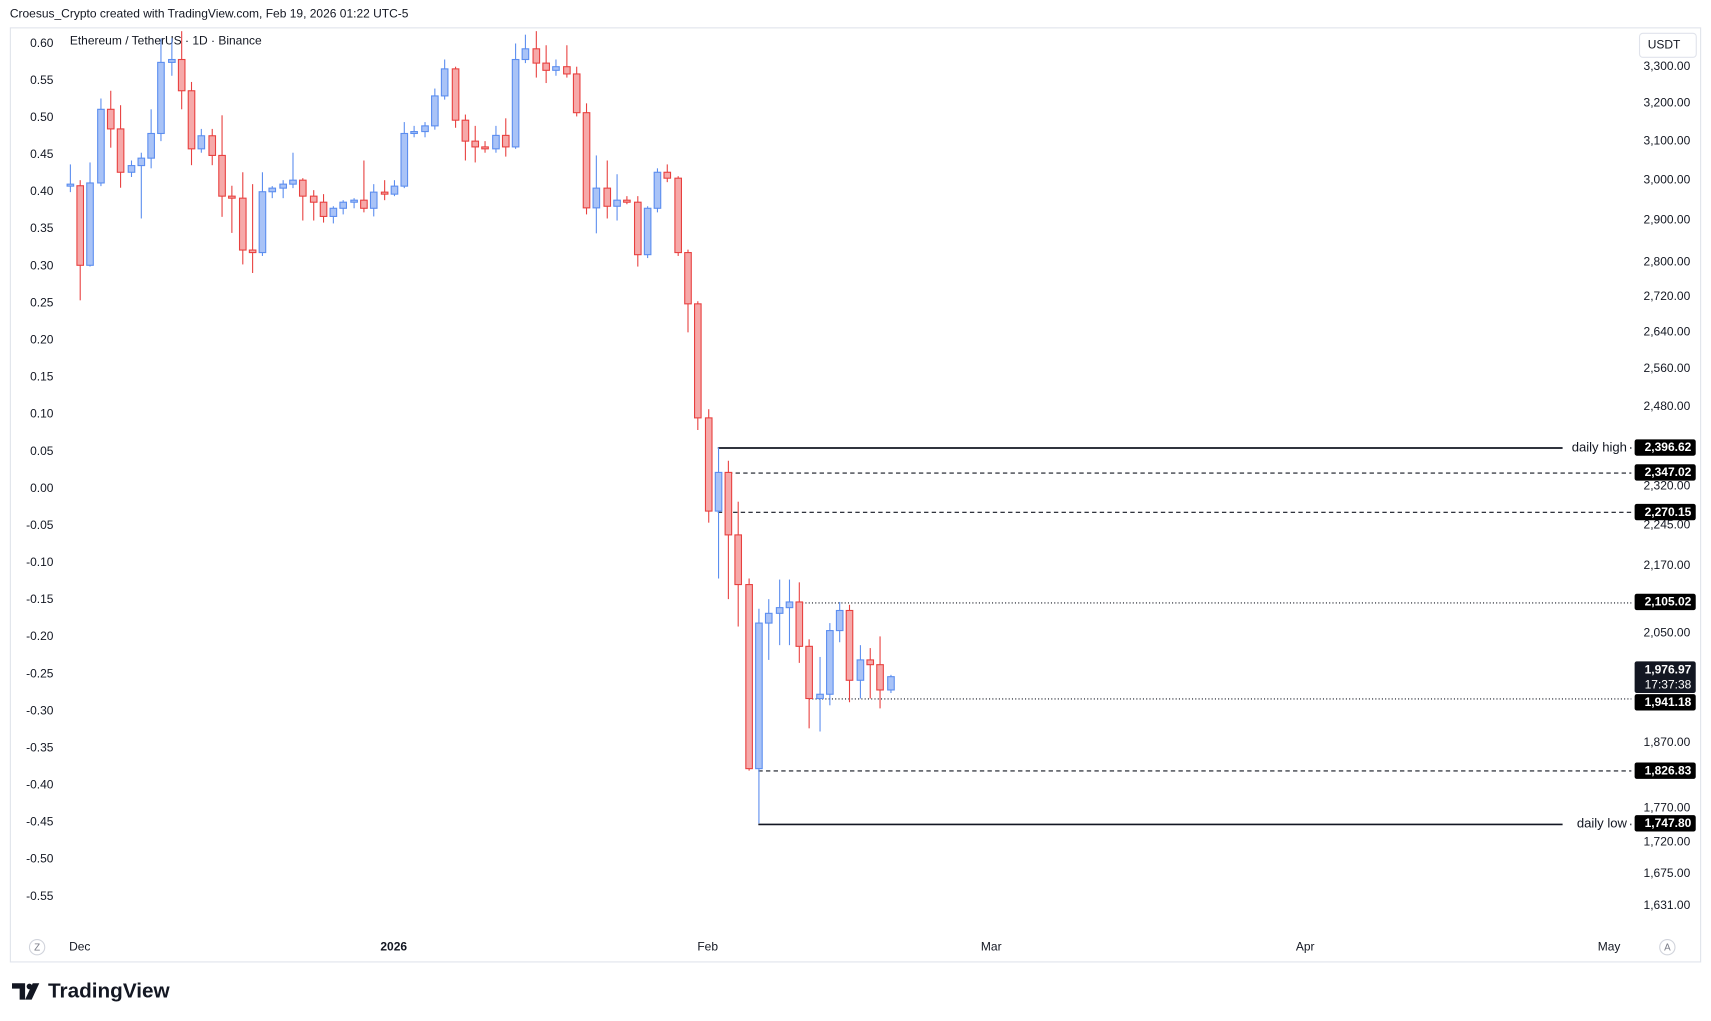  What do you see at coordinates (109, 990) in the screenshot?
I see `brand: TradingView` at bounding box center [109, 990].